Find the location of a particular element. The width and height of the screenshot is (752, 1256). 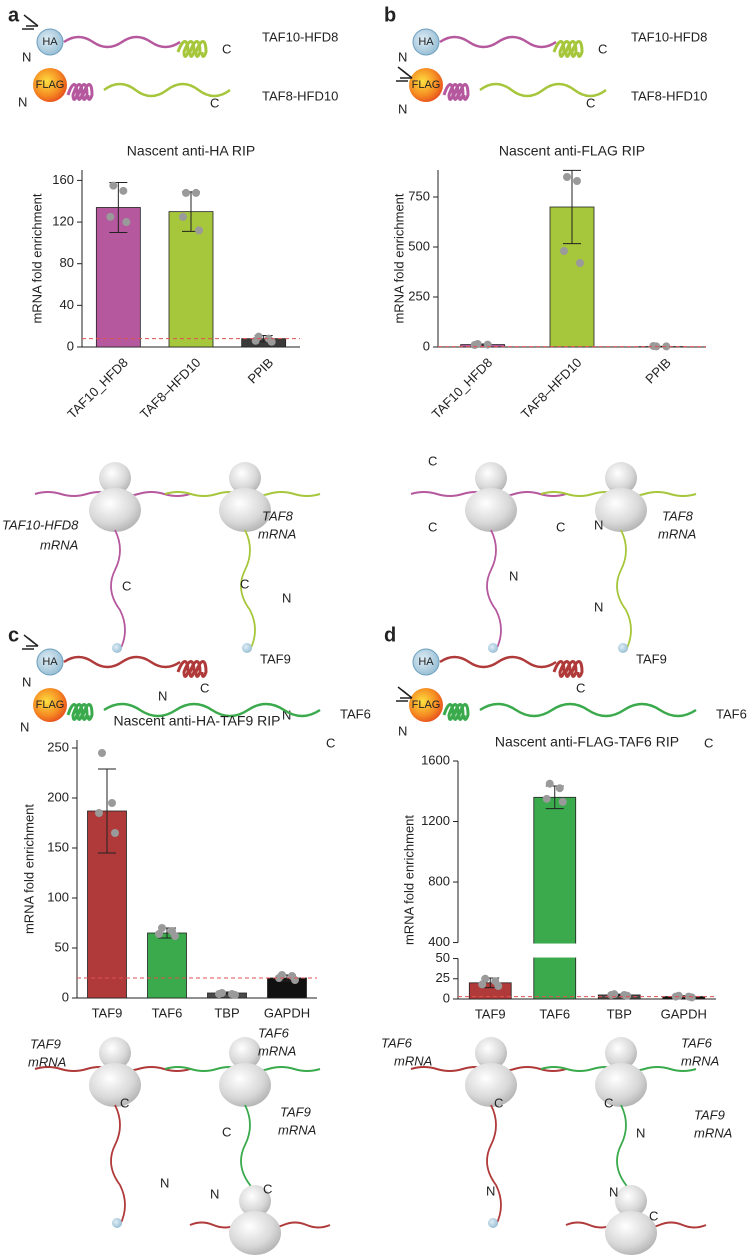

y-tick-label: 160 is located at coordinates (63, 179).